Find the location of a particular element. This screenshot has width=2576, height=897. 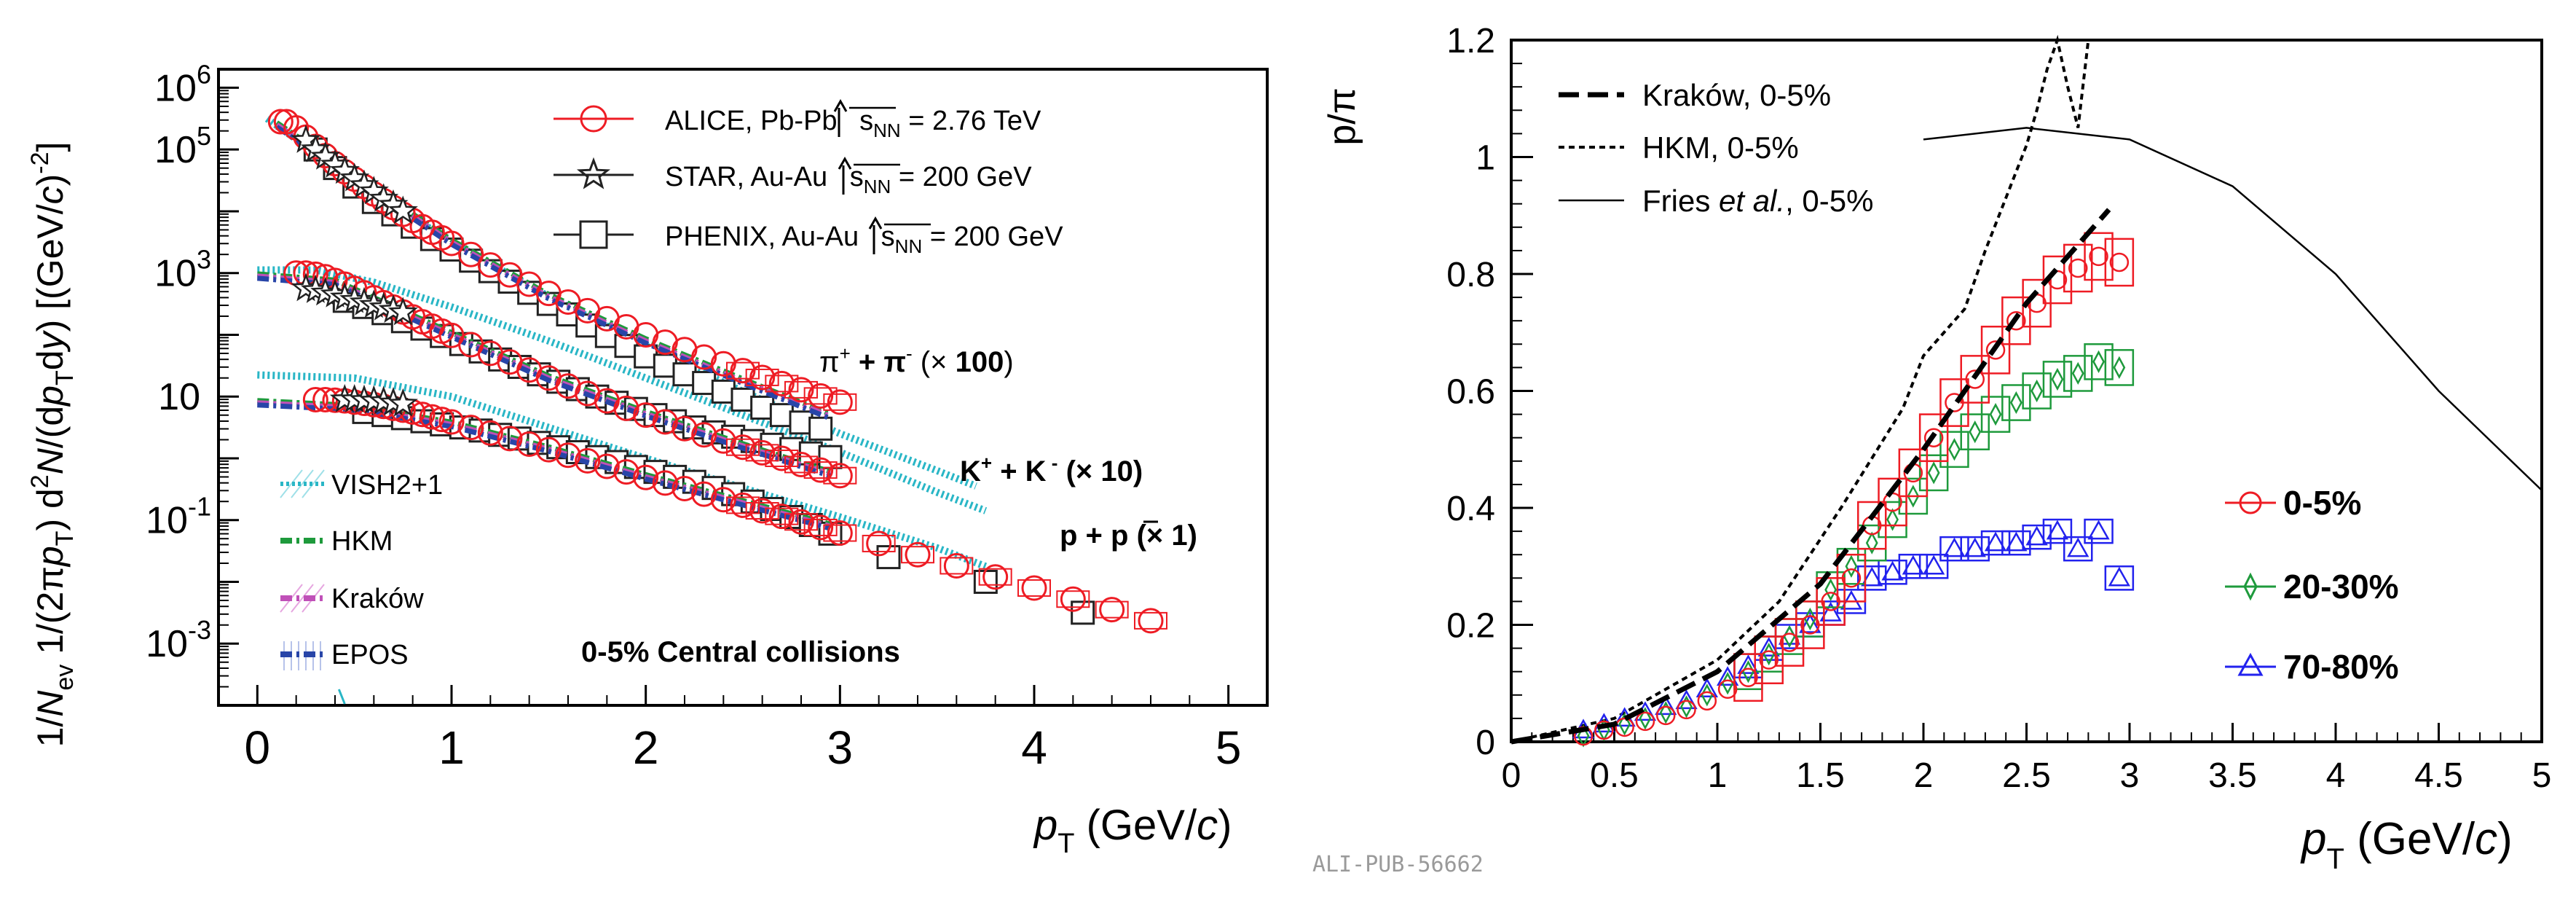

legend-alice-marker is located at coordinates (593, 119).